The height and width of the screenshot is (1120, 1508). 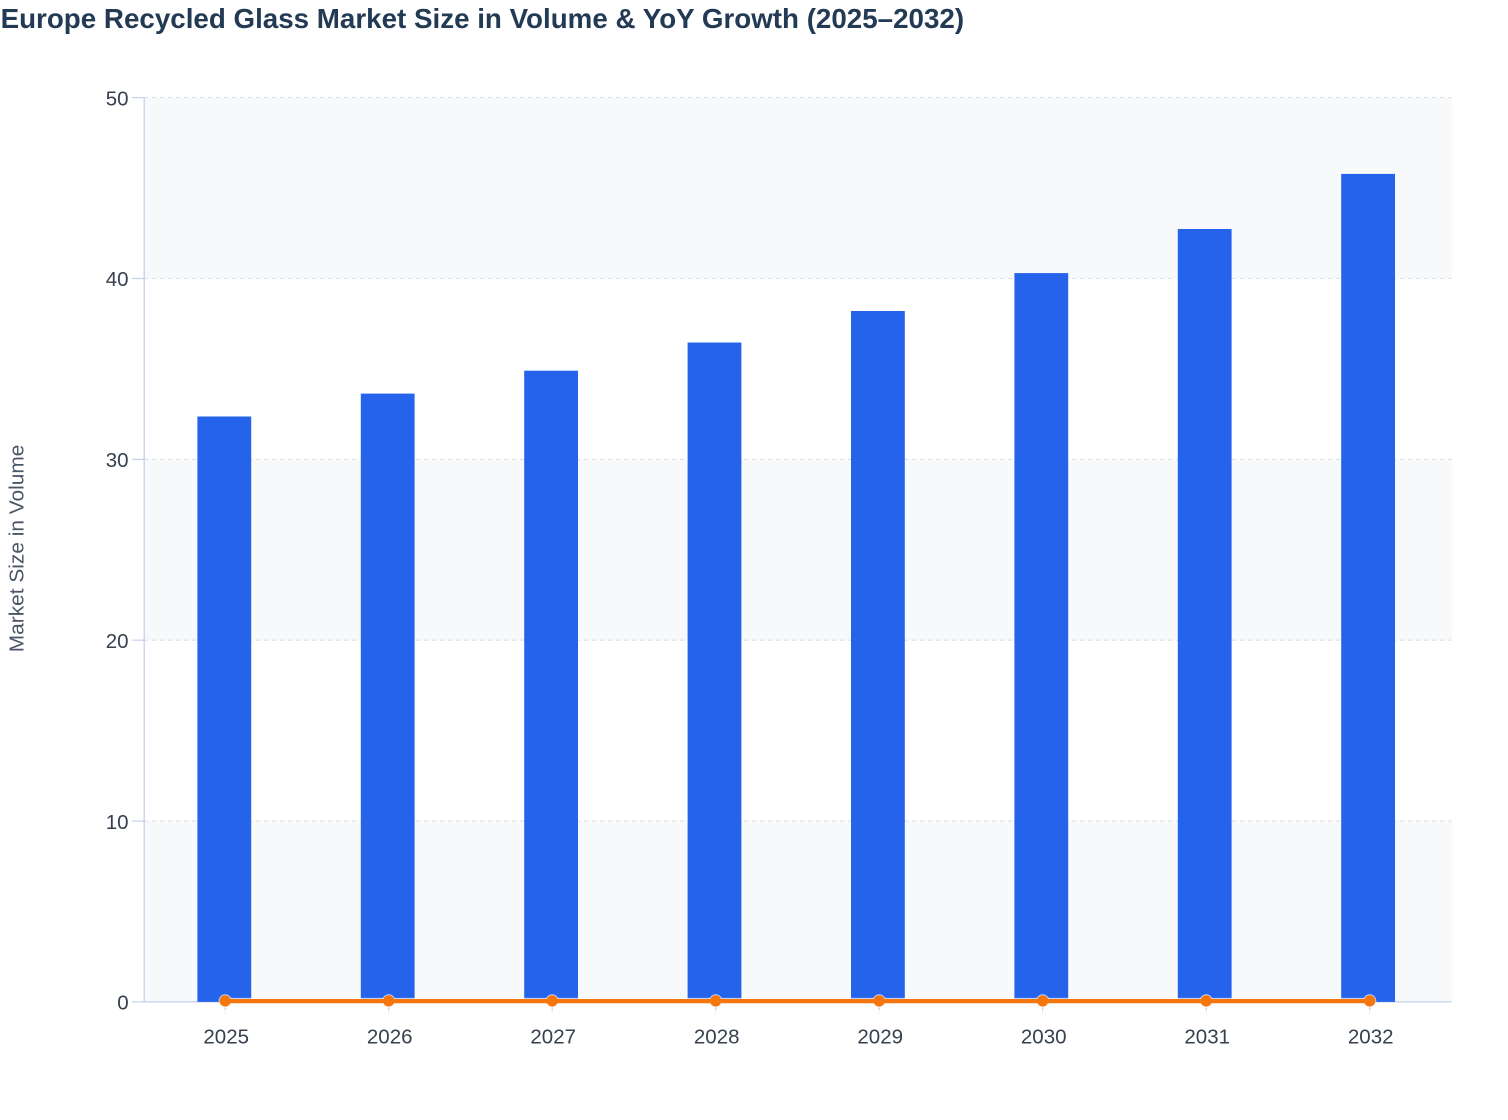 What do you see at coordinates (117, 641) in the screenshot?
I see `svg-text: 20` at bounding box center [117, 641].